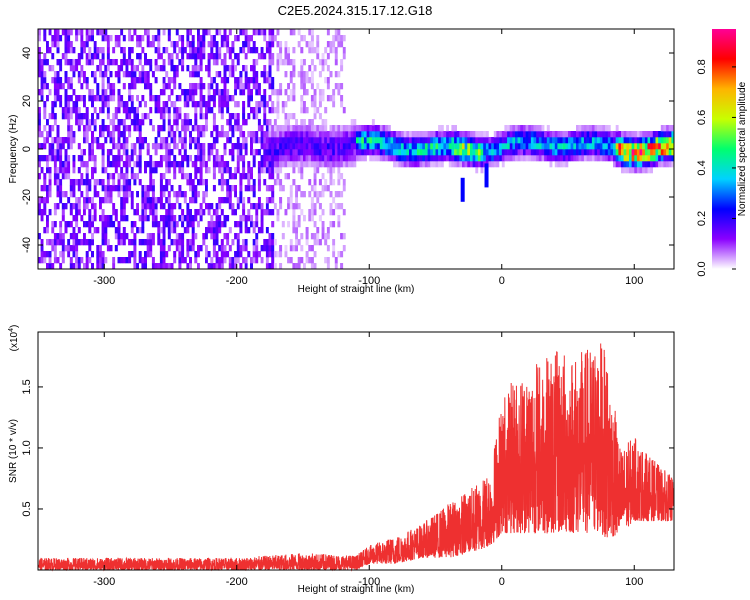 The height and width of the screenshot is (600, 750). Describe the element at coordinates (27, 508) in the screenshot. I see `y-tick-label: 0.5` at that location.